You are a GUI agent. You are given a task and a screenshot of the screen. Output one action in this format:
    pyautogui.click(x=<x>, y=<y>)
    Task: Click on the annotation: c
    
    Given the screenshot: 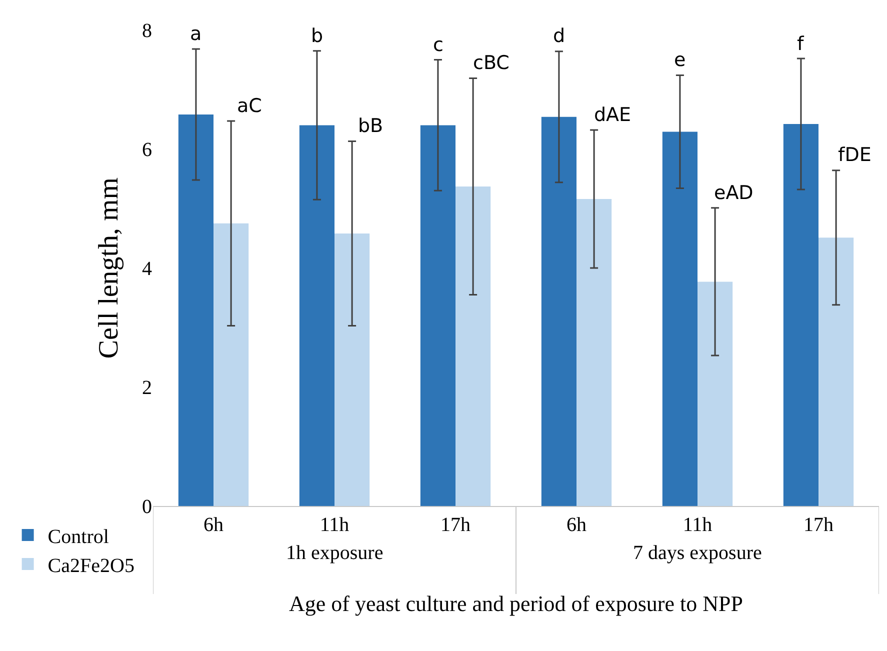 What is the action you would take?
    pyautogui.click(x=438, y=45)
    